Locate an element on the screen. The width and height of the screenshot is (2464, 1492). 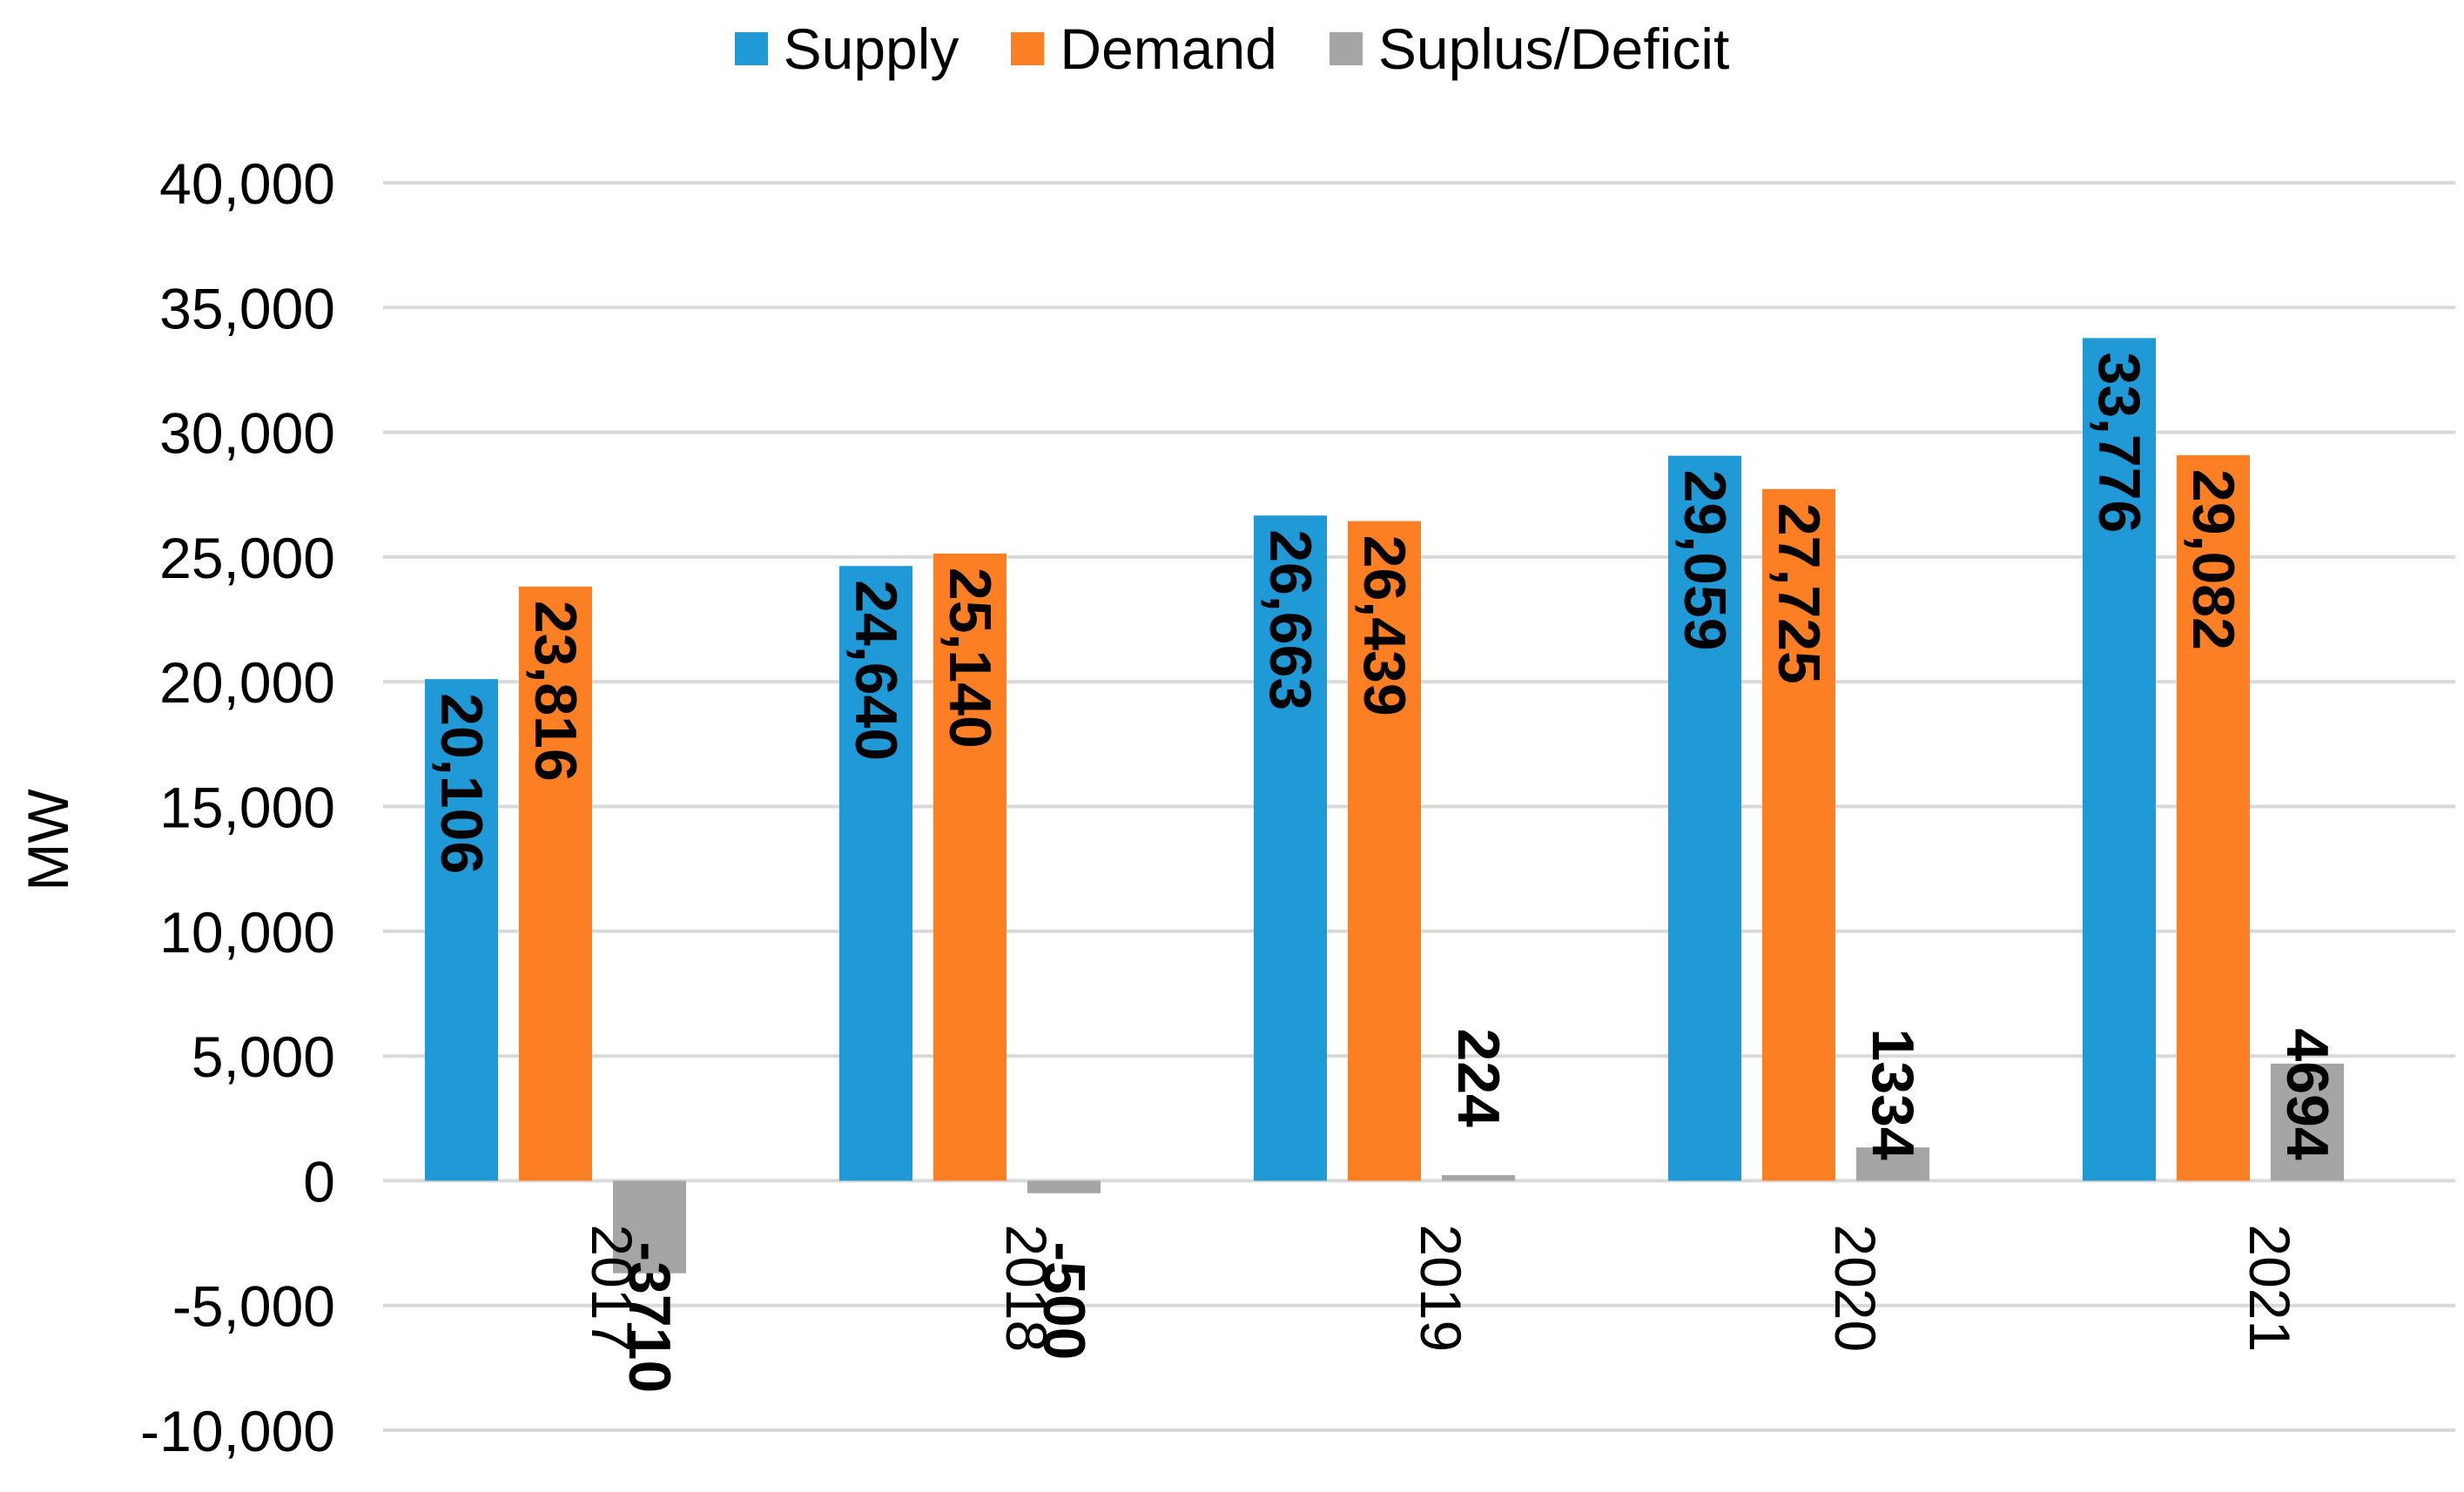
data-label-supply-2019: 26,663 is located at coordinates (1290, 619).